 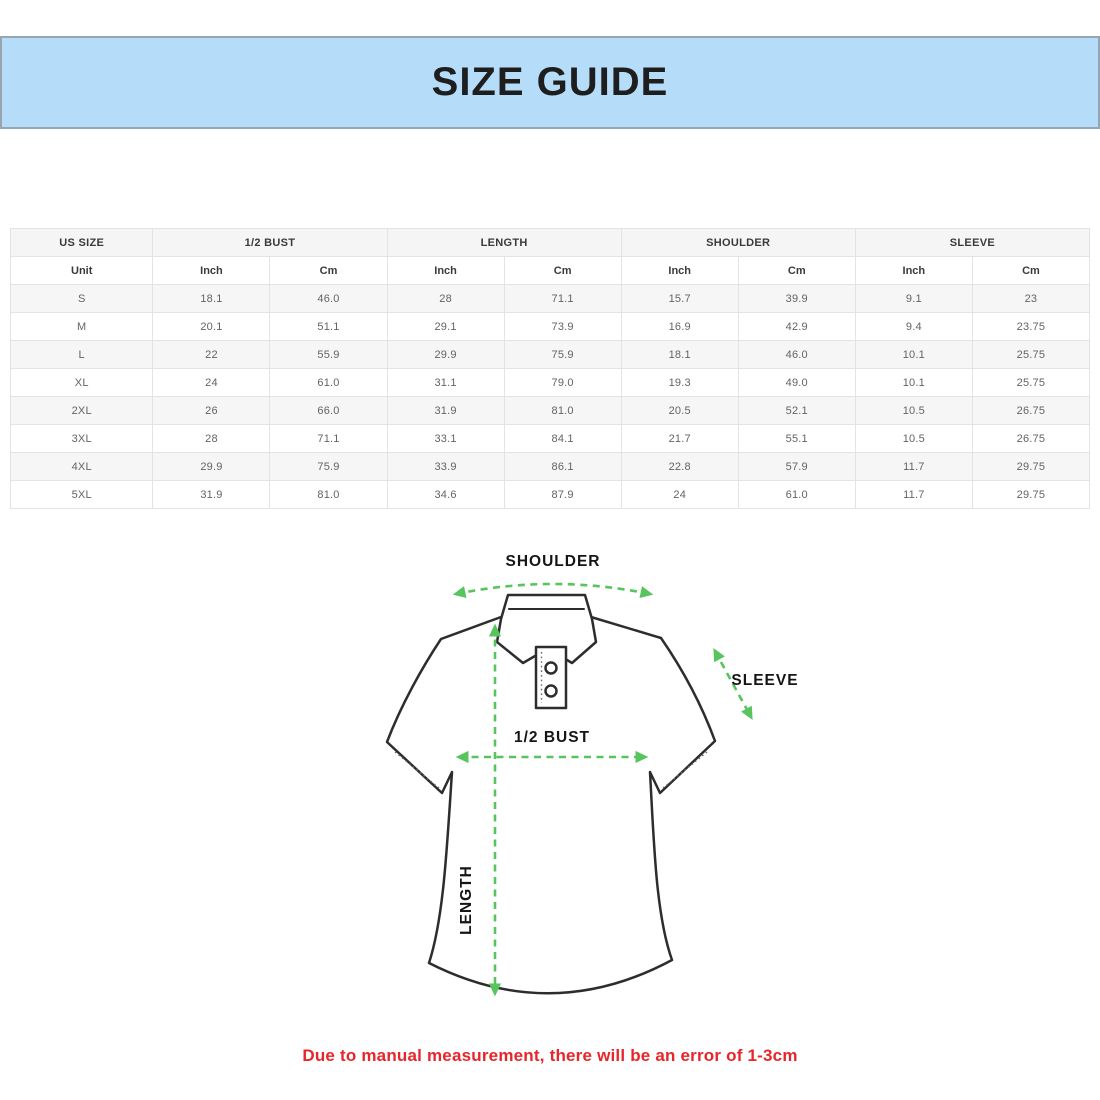 I want to click on measurement-cell: 57.9, so click(x=796, y=466).